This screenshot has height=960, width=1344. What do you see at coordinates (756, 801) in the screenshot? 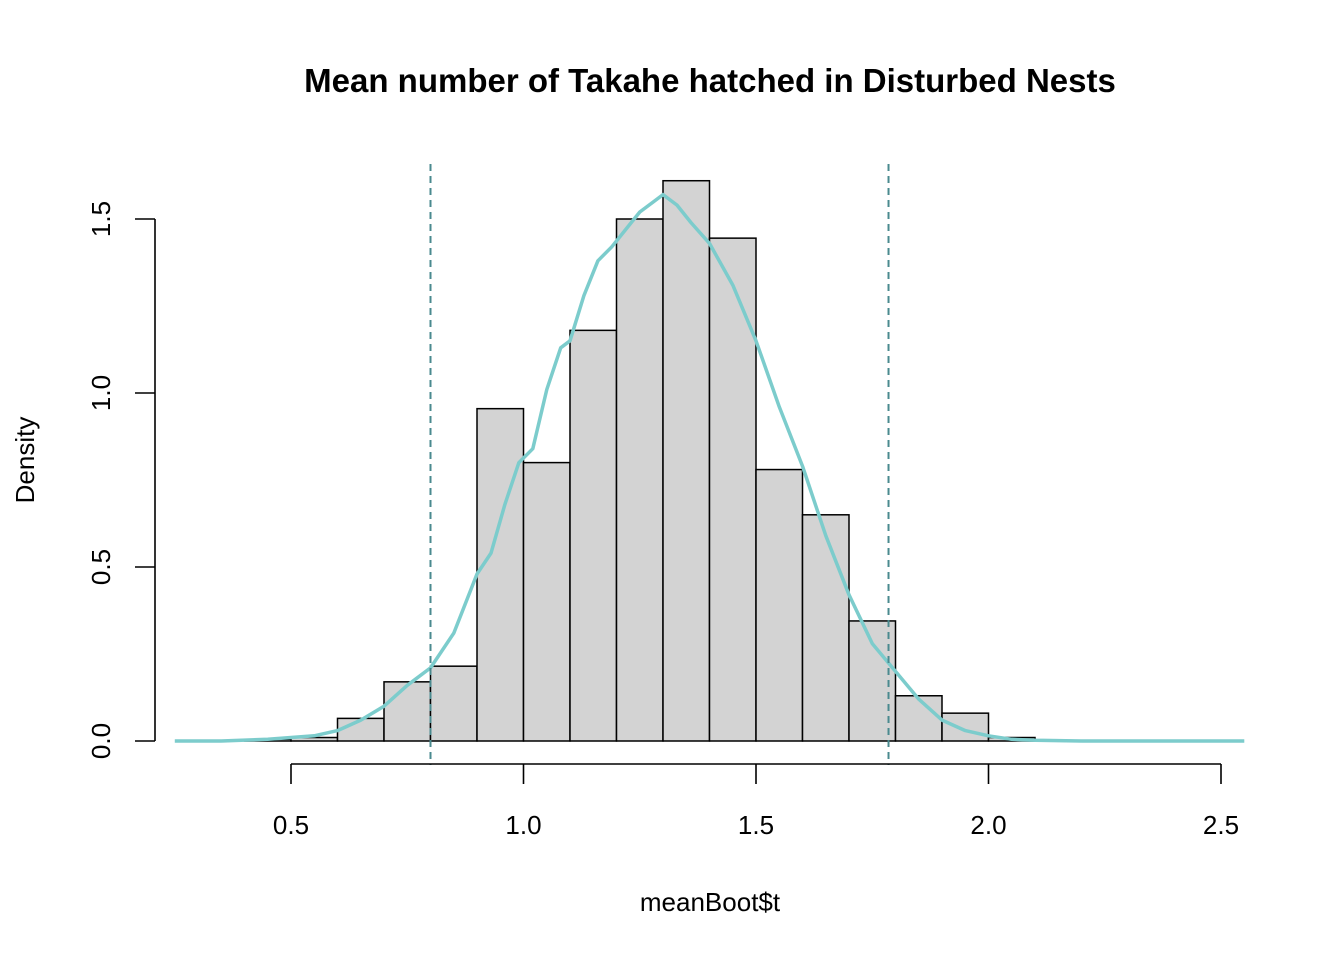
I see `x-axis: 0.5 1.0 1.5 2.0 2.5` at bounding box center [756, 801].